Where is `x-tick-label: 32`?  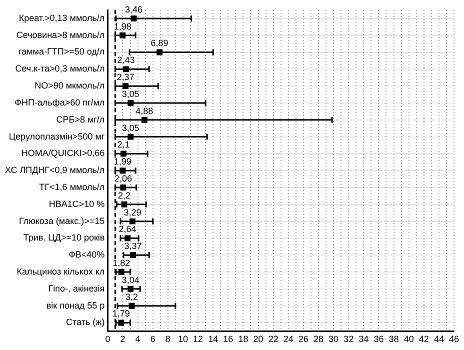 x-tick-label: 32 is located at coordinates (349, 339).